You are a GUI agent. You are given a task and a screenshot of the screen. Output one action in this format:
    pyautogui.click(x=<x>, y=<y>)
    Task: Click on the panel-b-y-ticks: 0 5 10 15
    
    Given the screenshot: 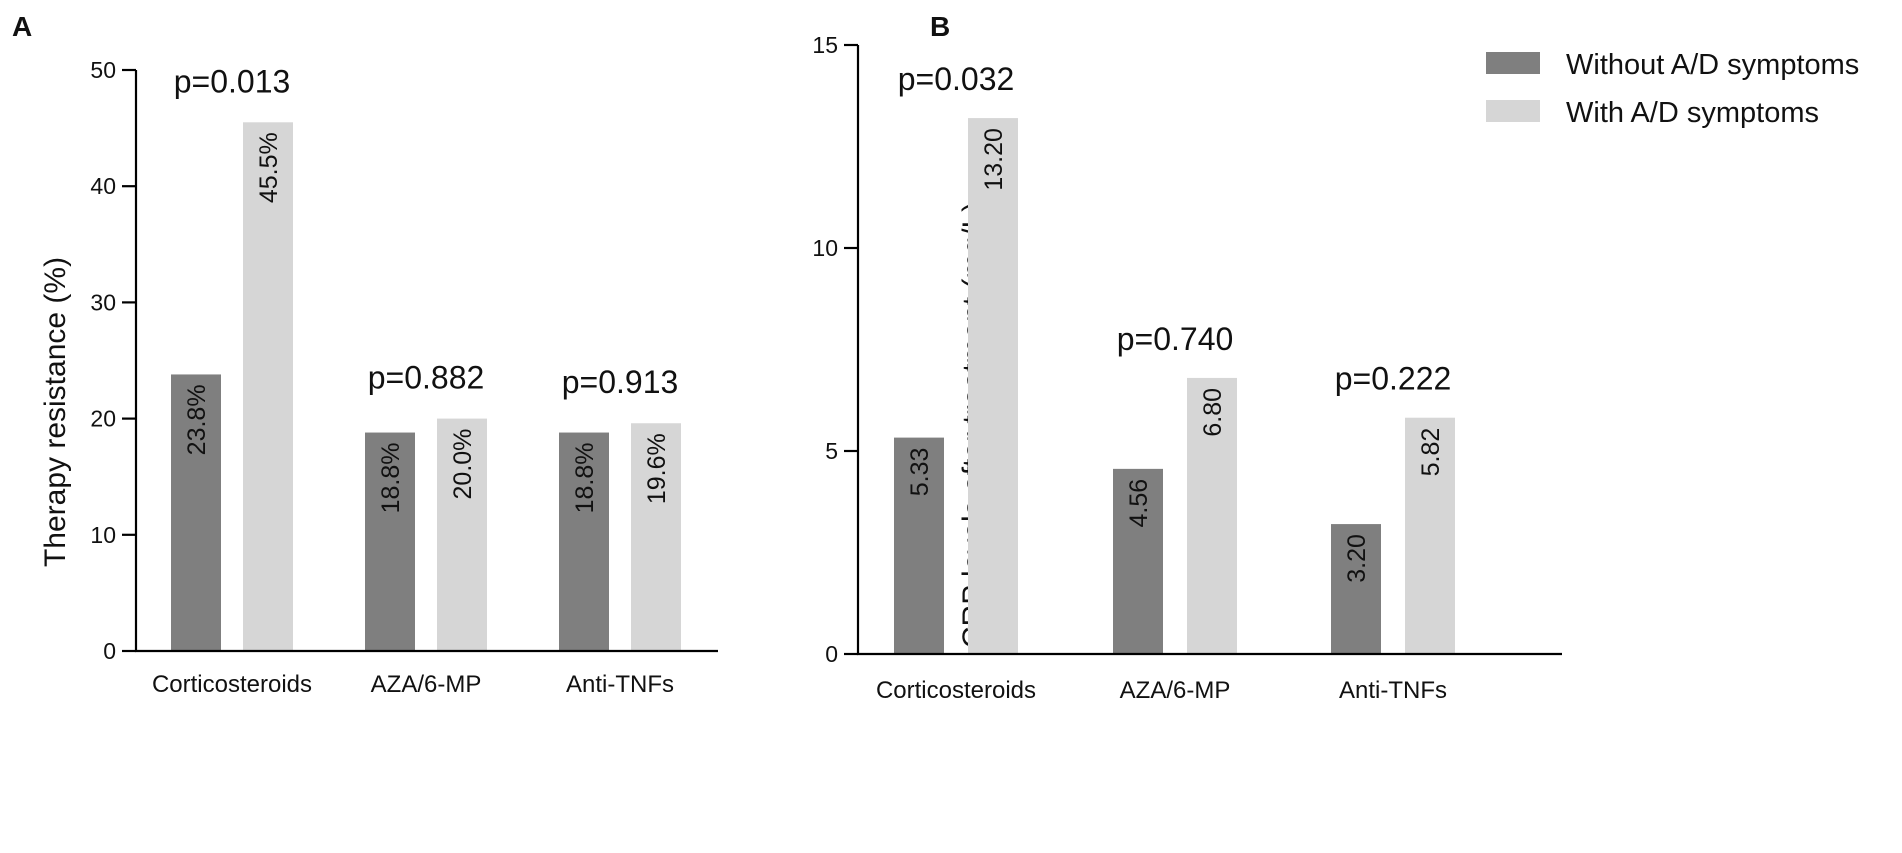 What is the action you would take?
    pyautogui.click(x=835, y=349)
    